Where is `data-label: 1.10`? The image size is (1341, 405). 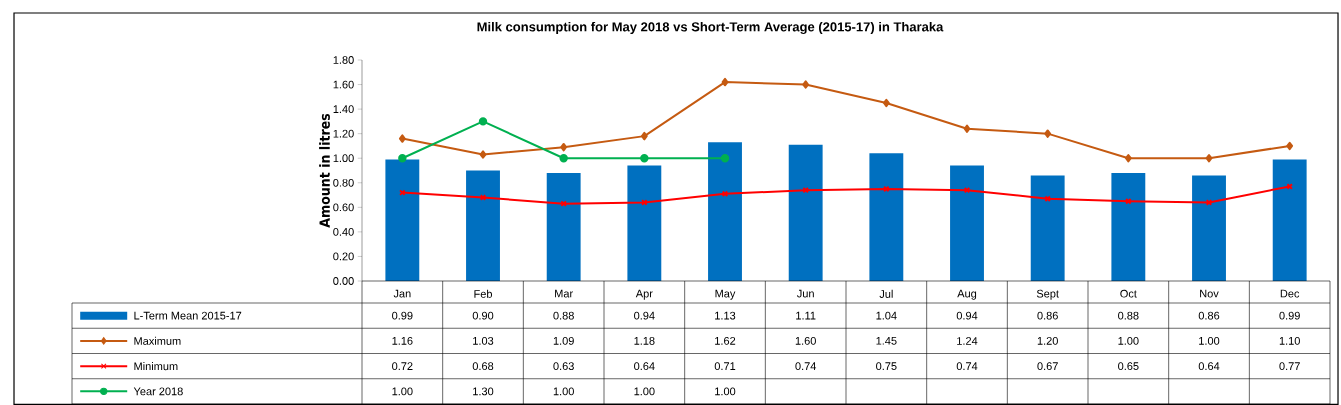 data-label: 1.10 is located at coordinates (1289, 340).